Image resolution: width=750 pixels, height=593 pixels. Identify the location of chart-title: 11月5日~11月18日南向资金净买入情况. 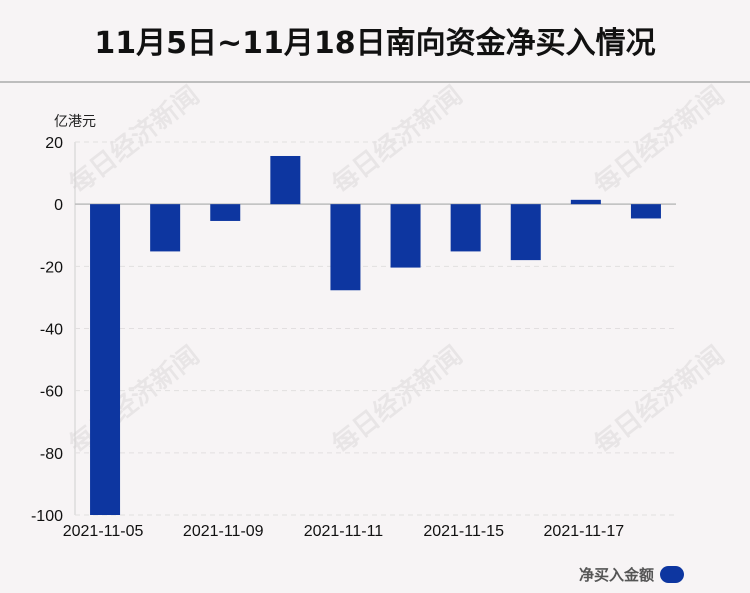
(375, 43).